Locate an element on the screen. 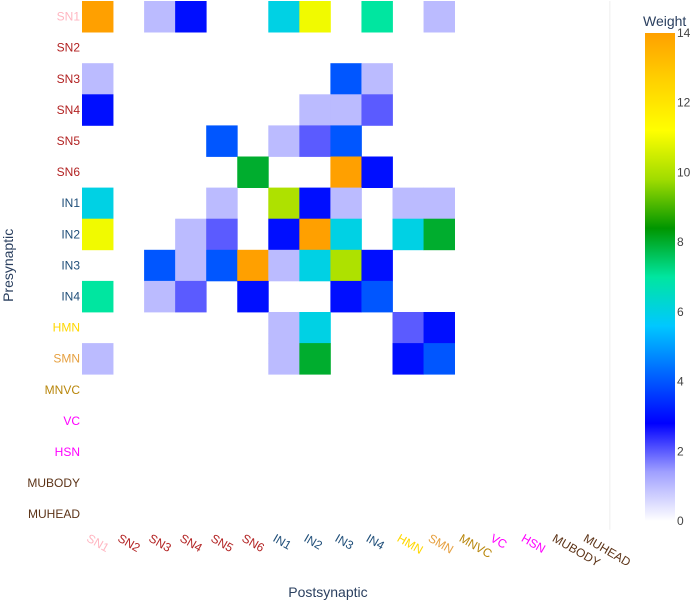 The image size is (700, 600). colorbar-tick-4: 4 is located at coordinates (680, 382).